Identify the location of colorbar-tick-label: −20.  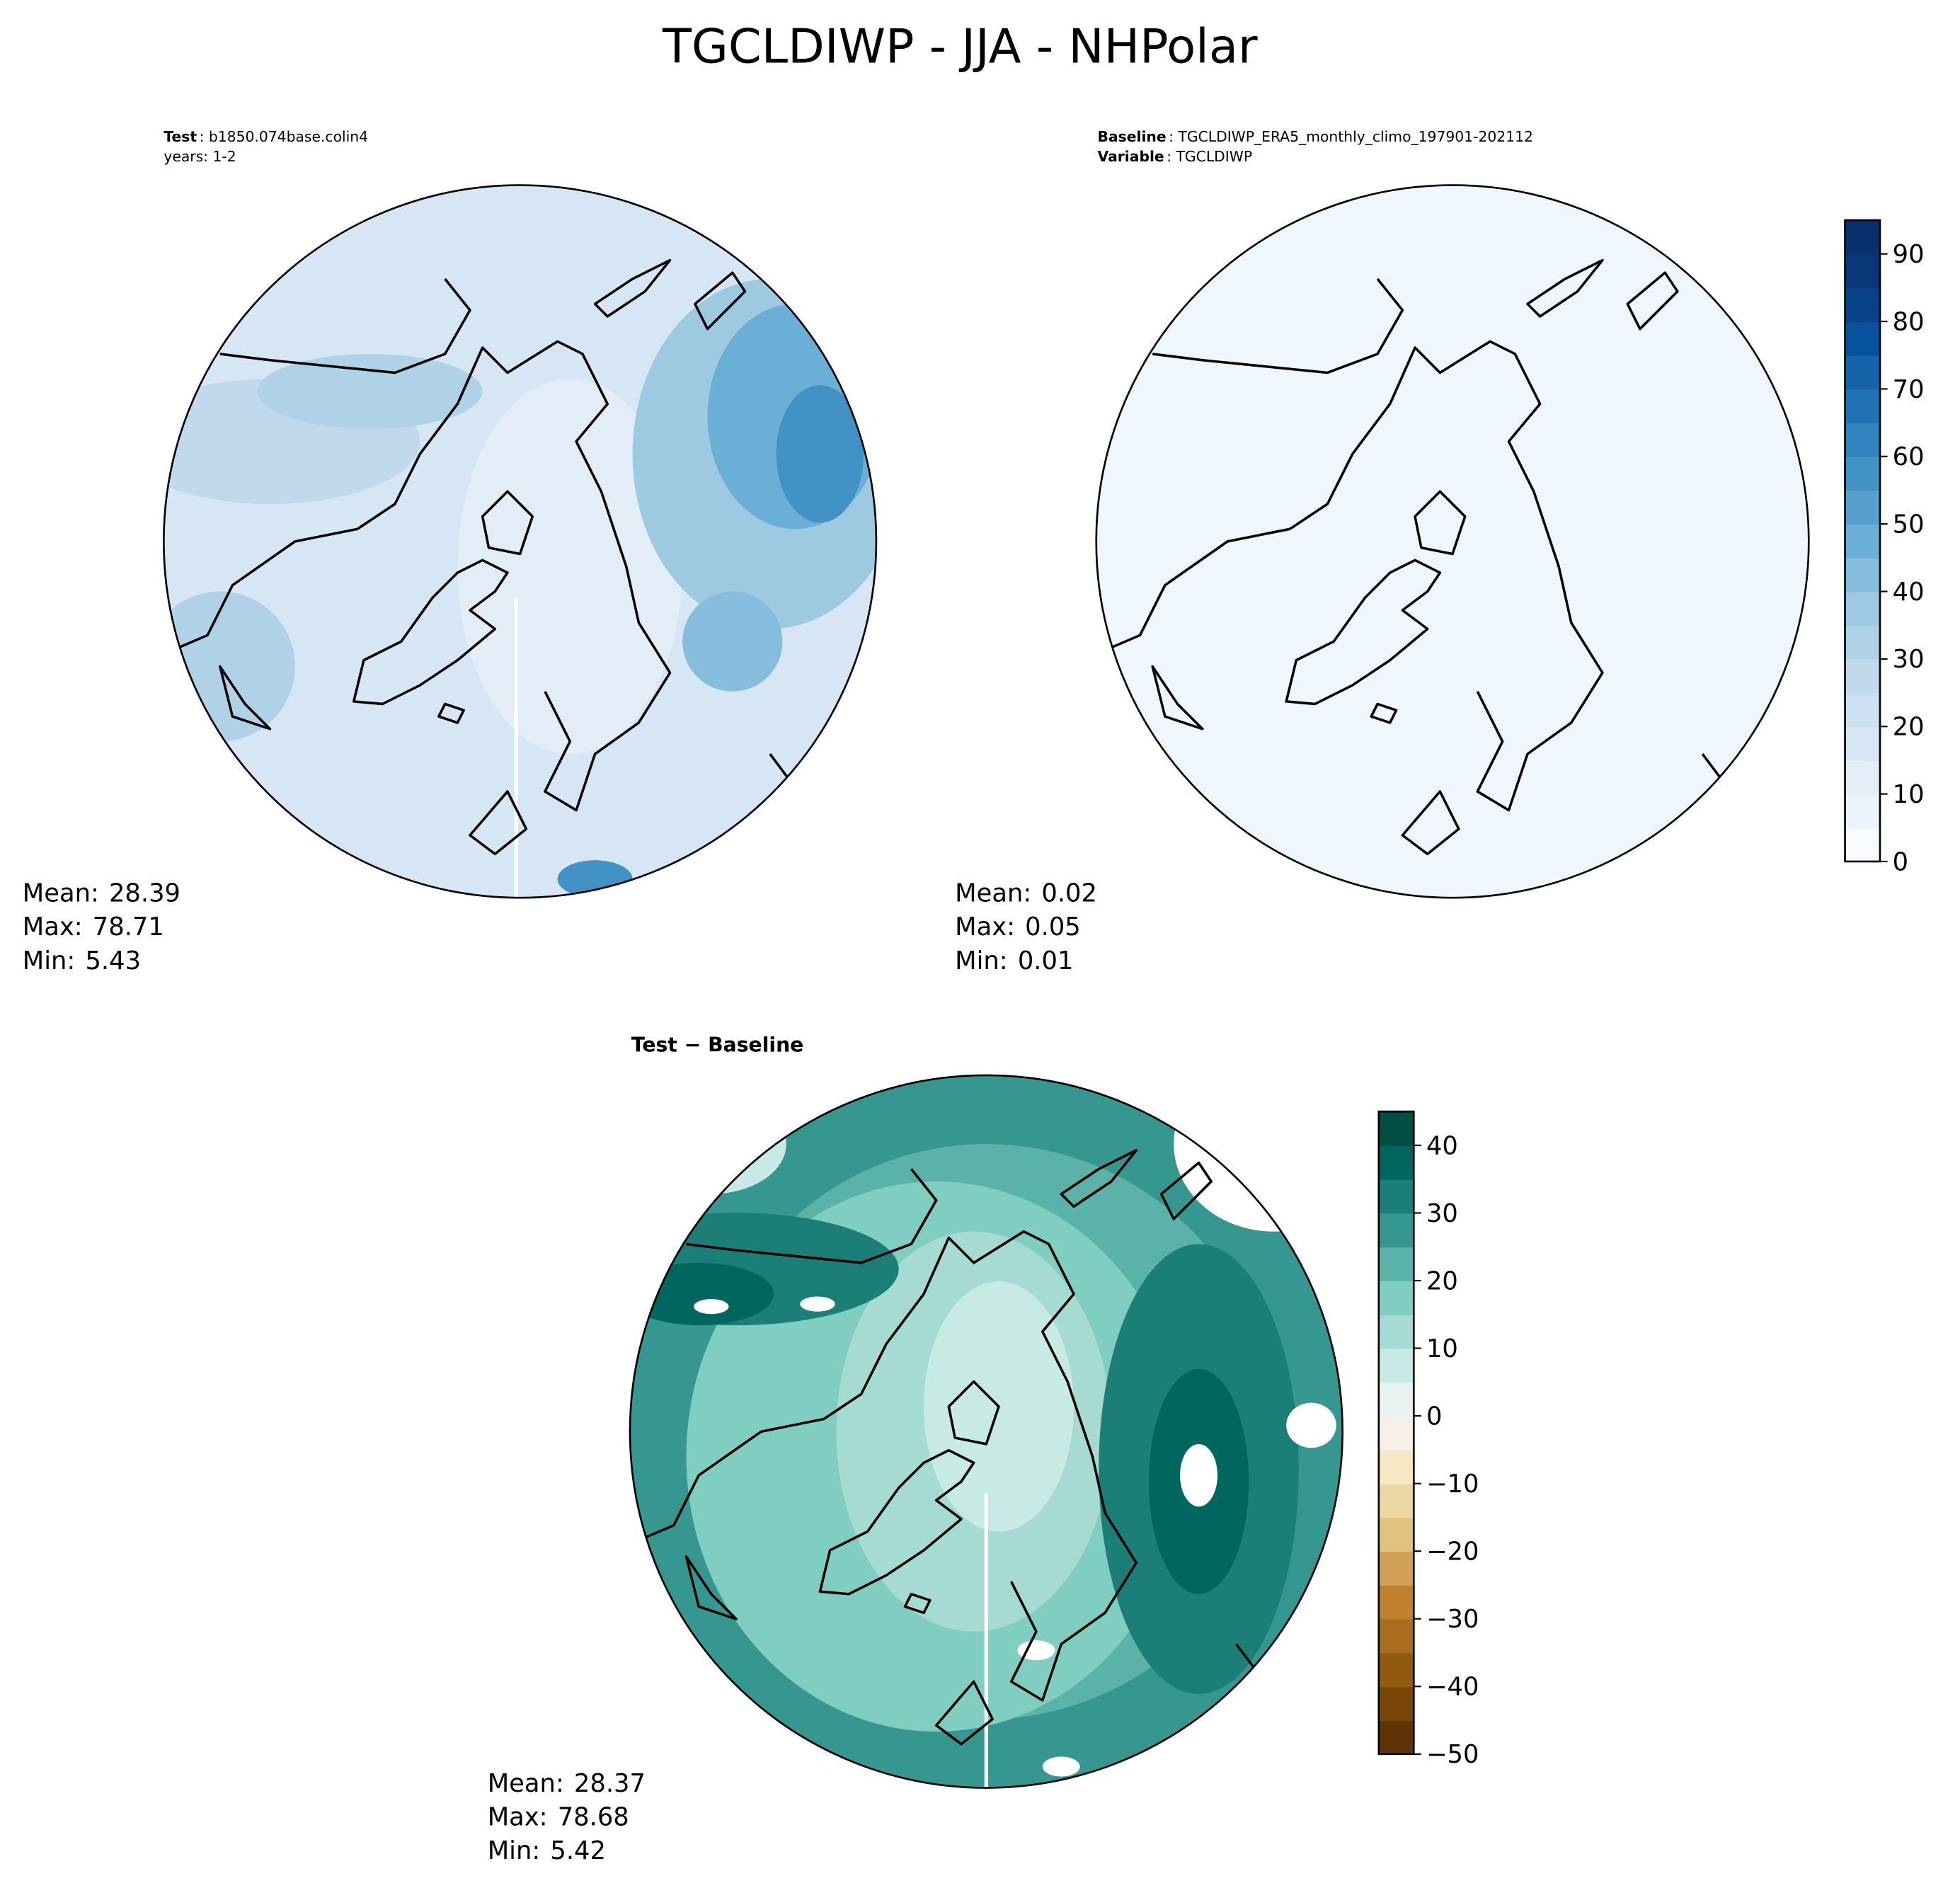
(1452, 1553).